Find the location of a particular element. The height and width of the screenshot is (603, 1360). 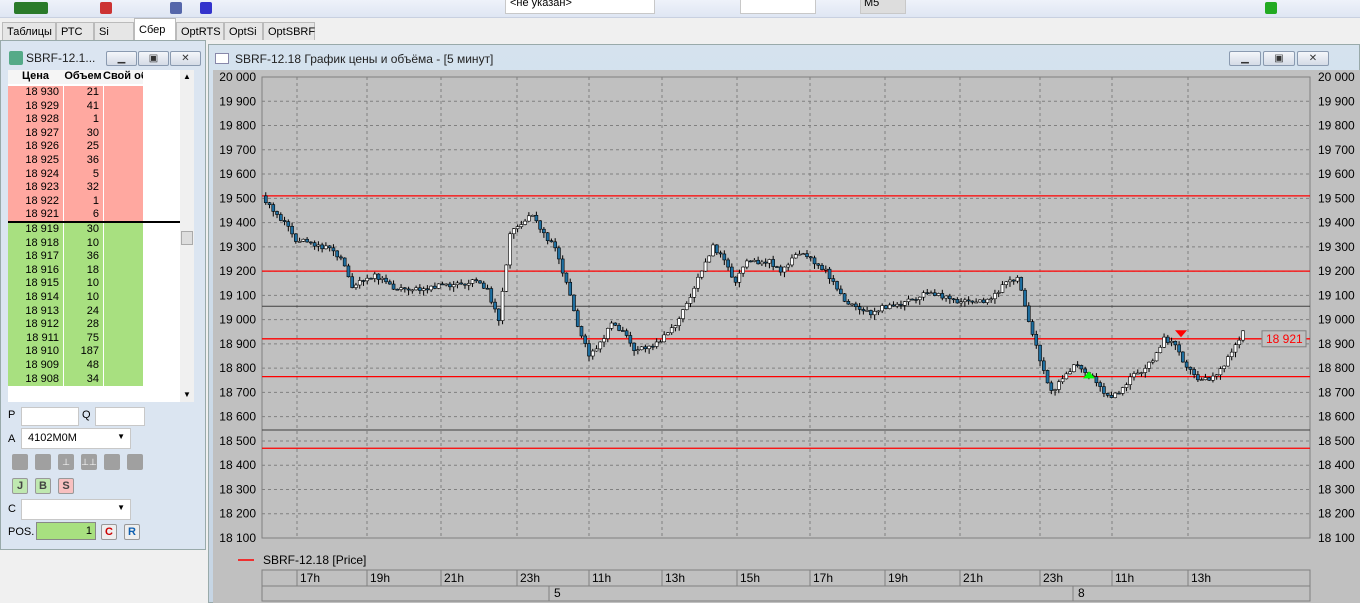

reverse-position-button: R is located at coordinates (132, 532).